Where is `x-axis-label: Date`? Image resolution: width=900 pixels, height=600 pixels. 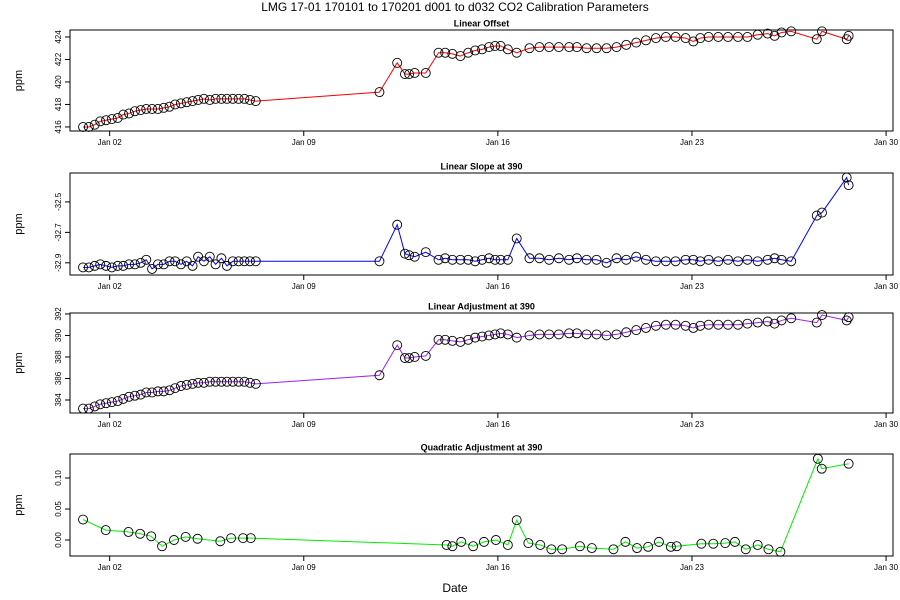
x-axis-label: Date is located at coordinates (455, 588).